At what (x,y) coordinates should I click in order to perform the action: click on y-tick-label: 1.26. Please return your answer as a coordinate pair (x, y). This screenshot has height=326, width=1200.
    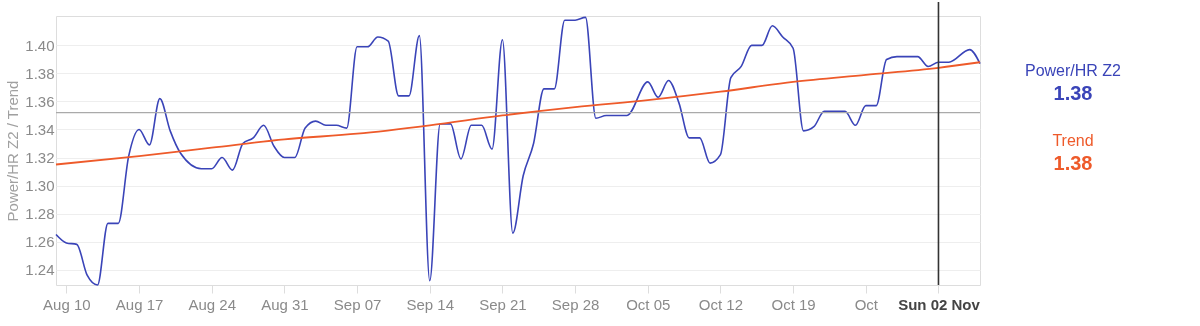
    Looking at the image, I should click on (40, 242).